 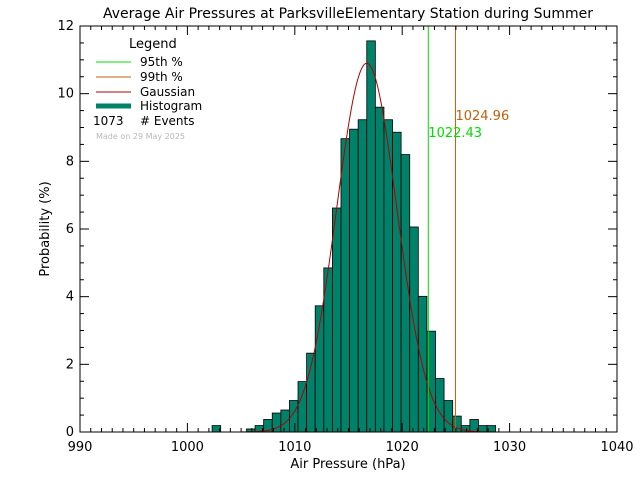 What do you see at coordinates (616, 447) in the screenshot?
I see `x-tick-label-1040: 1040` at bounding box center [616, 447].